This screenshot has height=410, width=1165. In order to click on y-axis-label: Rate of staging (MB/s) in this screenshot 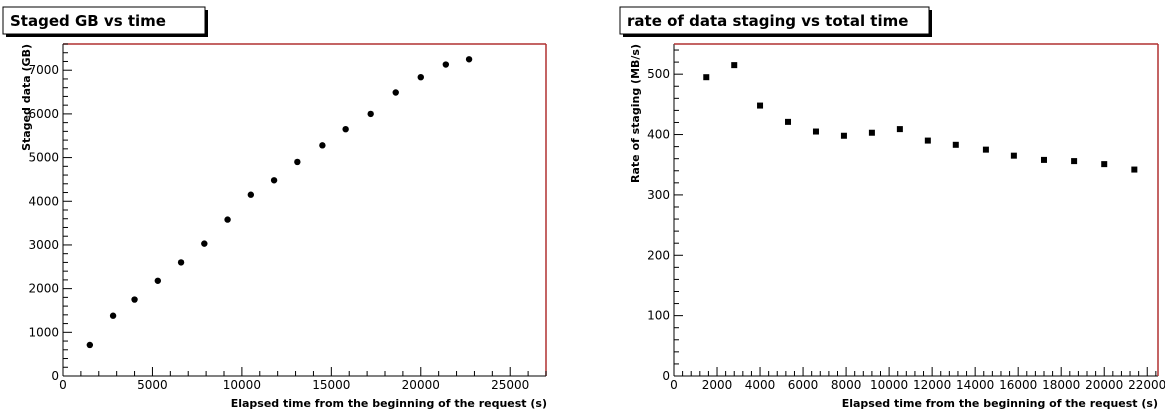, I will do `click(635, 113)`.